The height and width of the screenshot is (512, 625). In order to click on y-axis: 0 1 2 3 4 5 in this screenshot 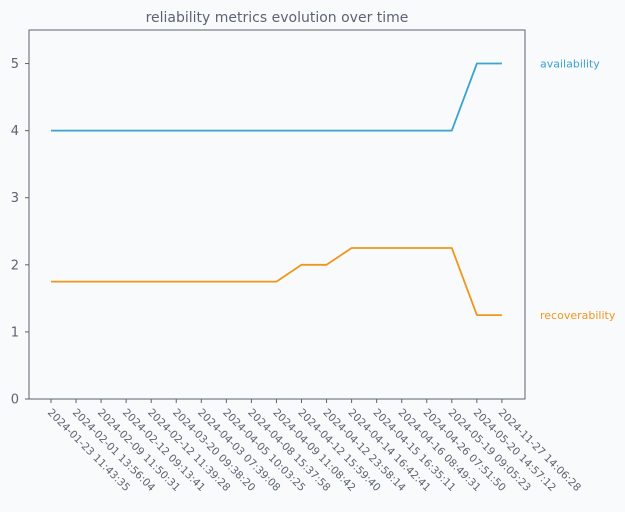, I will do `click(20, 232)`.